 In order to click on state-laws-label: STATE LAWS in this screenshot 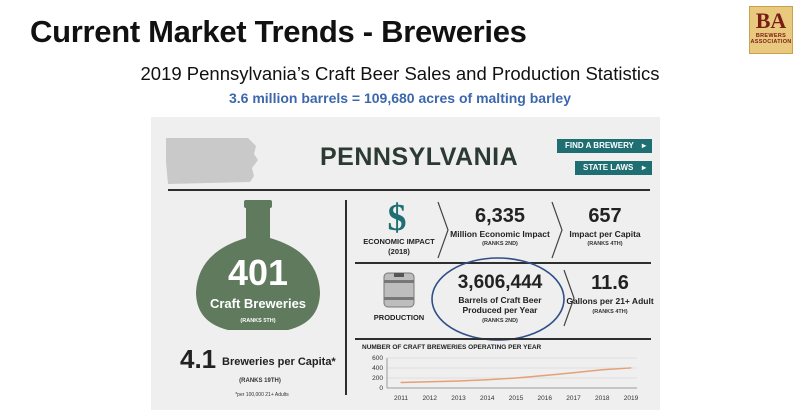, I will do `click(608, 167)`.